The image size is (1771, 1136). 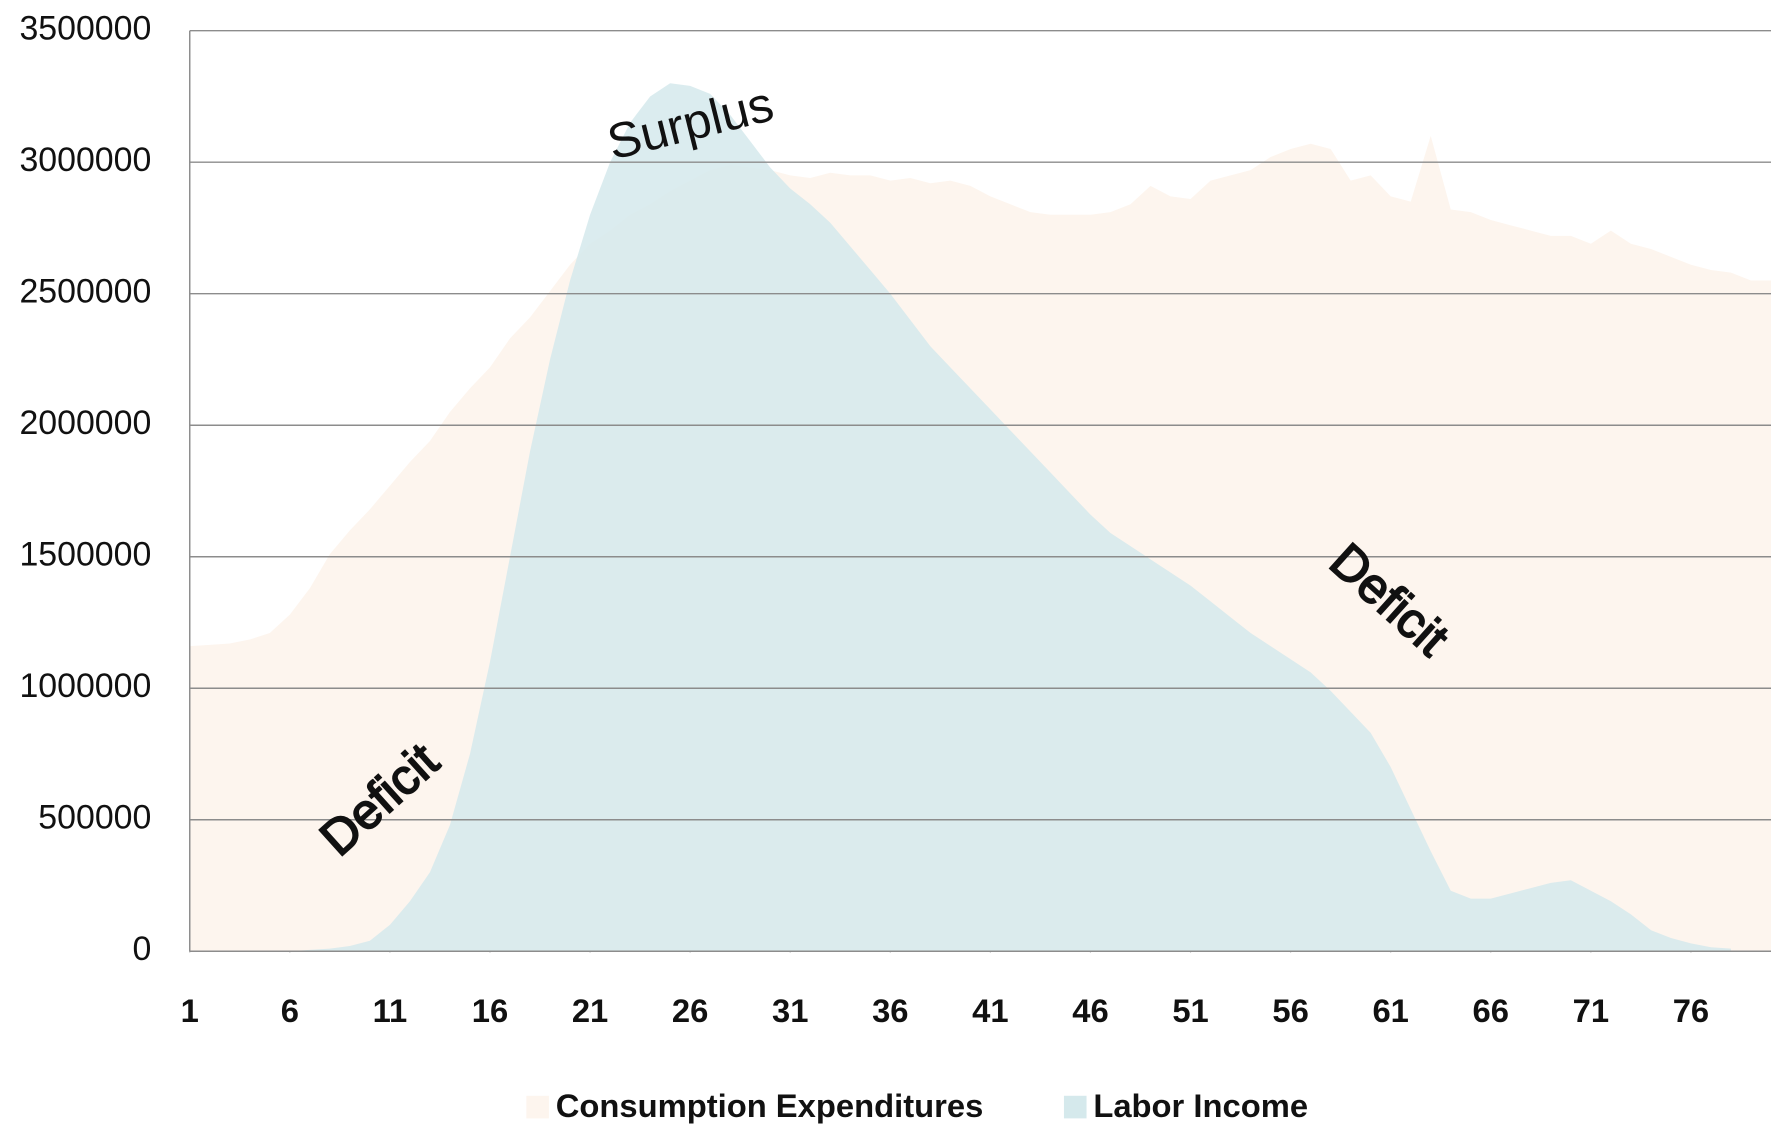 I want to click on x-tick-label: 46, so click(x=1090, y=1010).